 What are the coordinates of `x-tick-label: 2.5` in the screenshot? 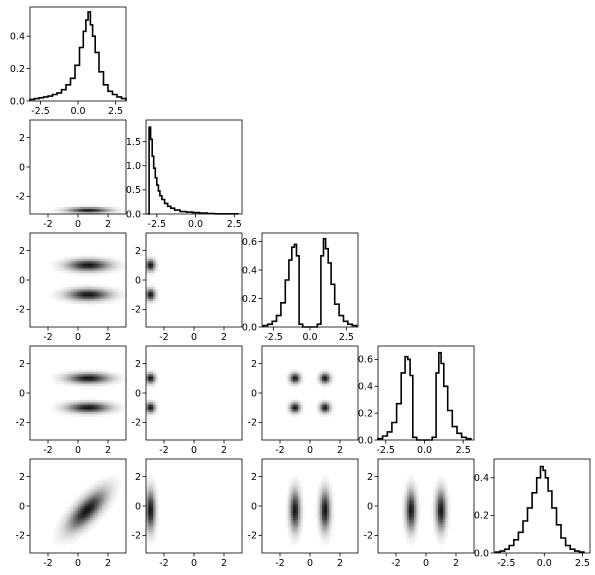 It's located at (346, 337).